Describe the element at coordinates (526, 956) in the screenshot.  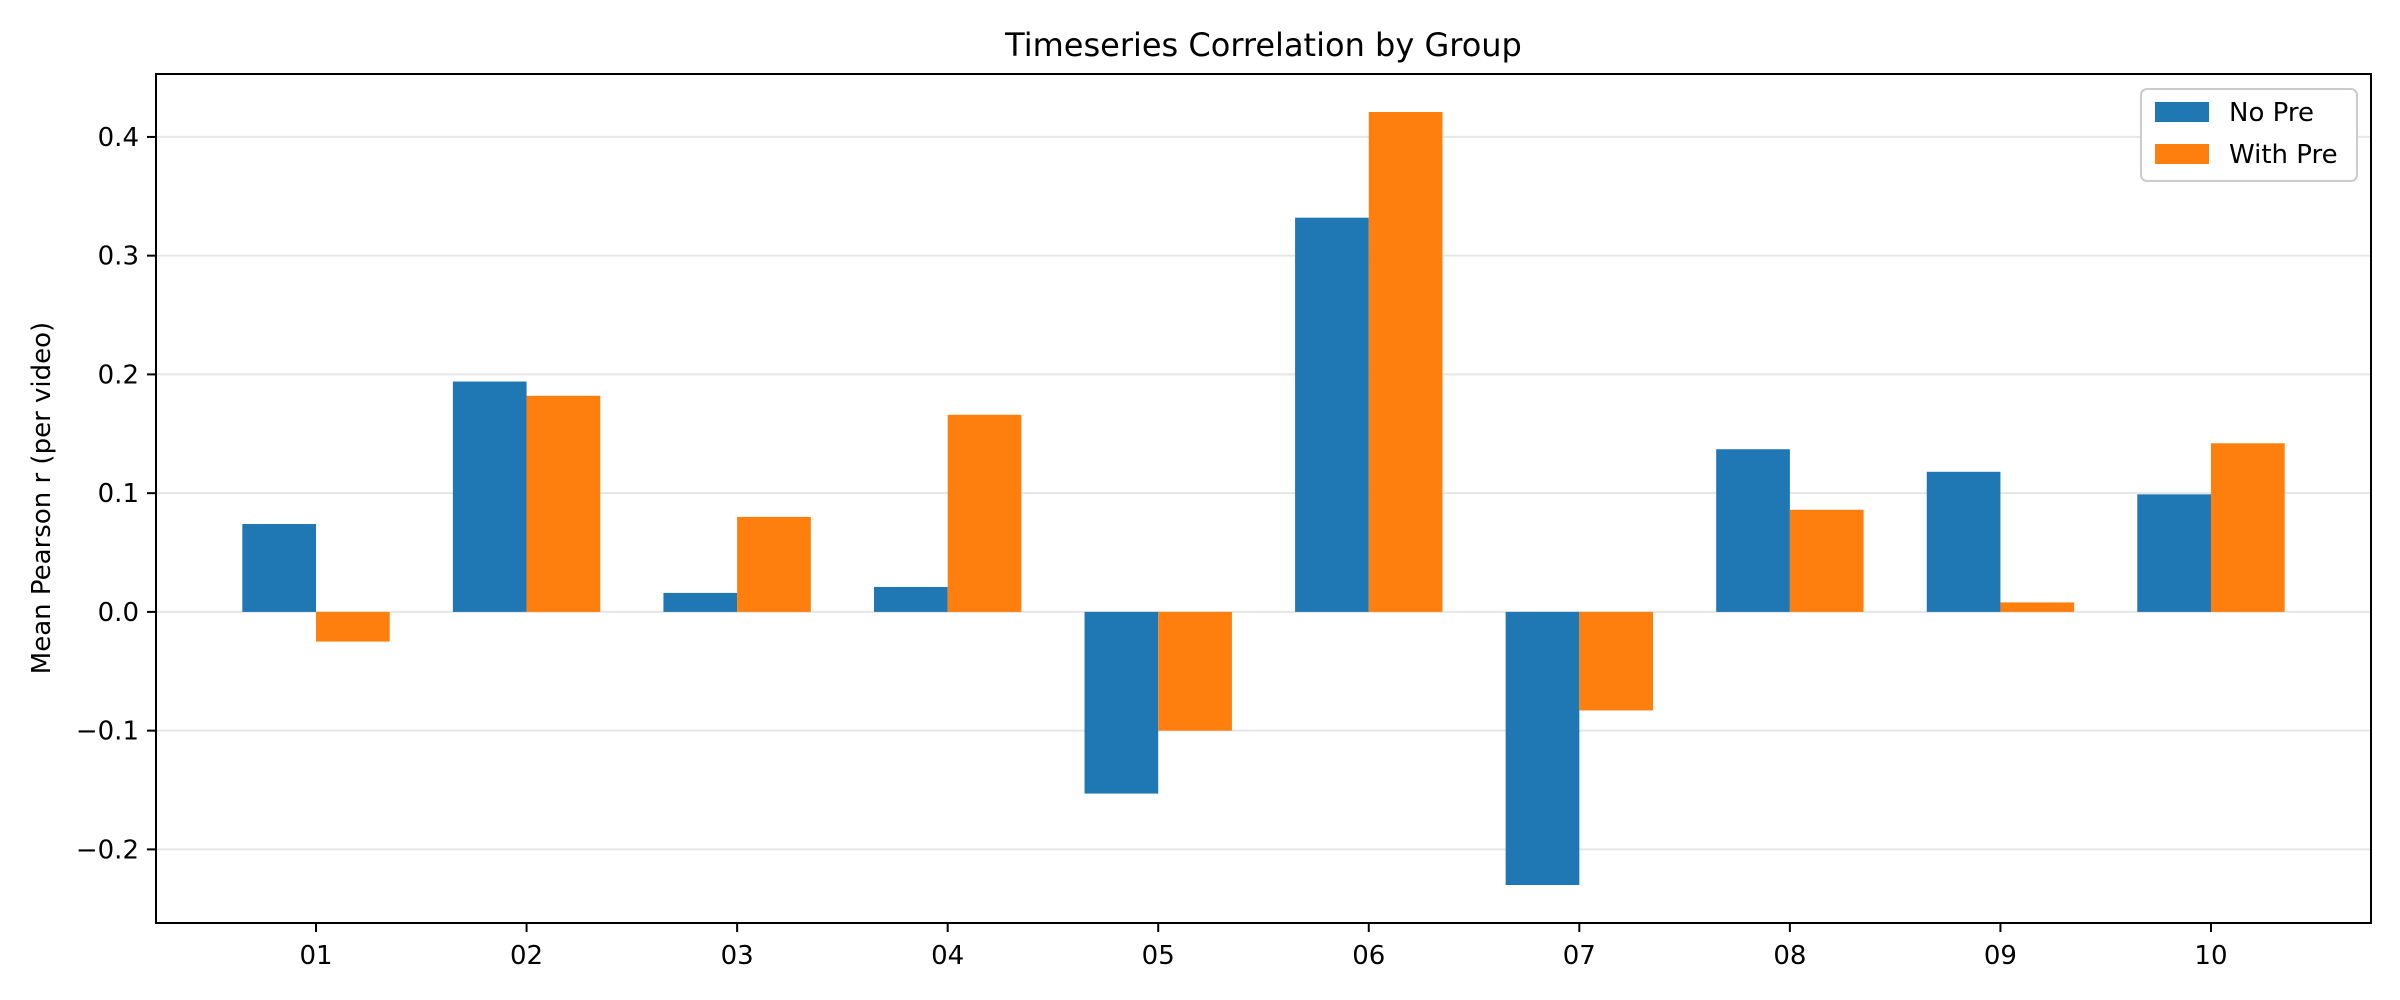
I see `x-tick-label: 02` at that location.